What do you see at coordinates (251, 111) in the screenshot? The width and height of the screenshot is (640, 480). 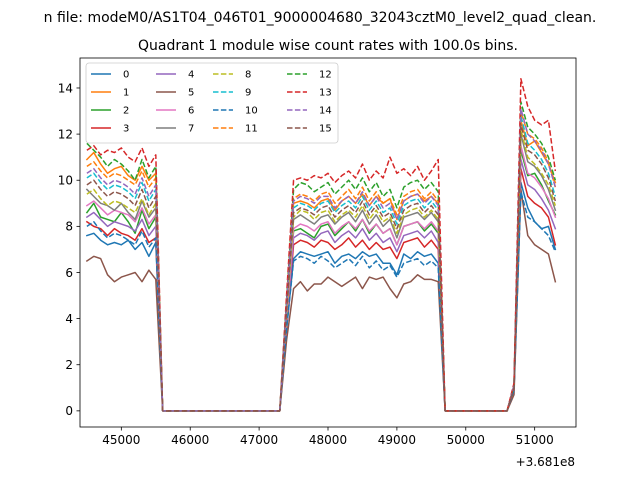 I see `legend-label-10: 10` at bounding box center [251, 111].